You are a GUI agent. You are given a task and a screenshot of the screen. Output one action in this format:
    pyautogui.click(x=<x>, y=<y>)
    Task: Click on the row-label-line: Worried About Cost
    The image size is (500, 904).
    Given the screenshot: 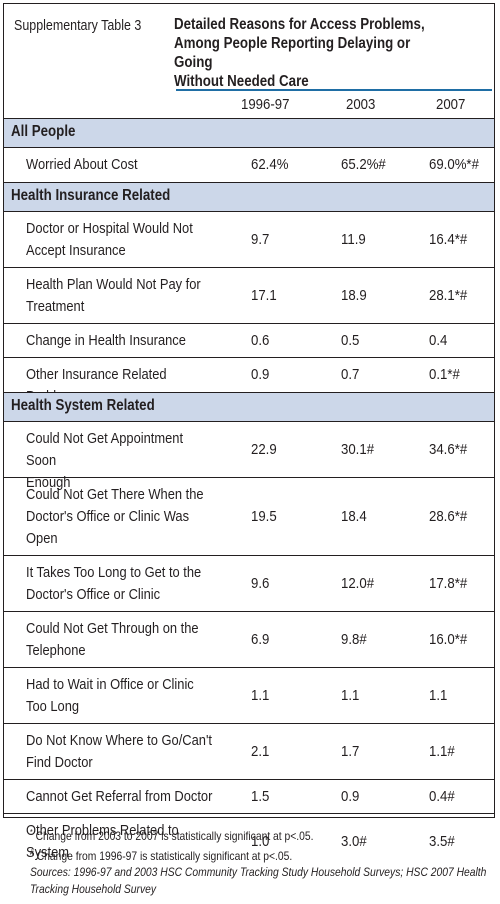 What is the action you would take?
    pyautogui.click(x=82, y=164)
    